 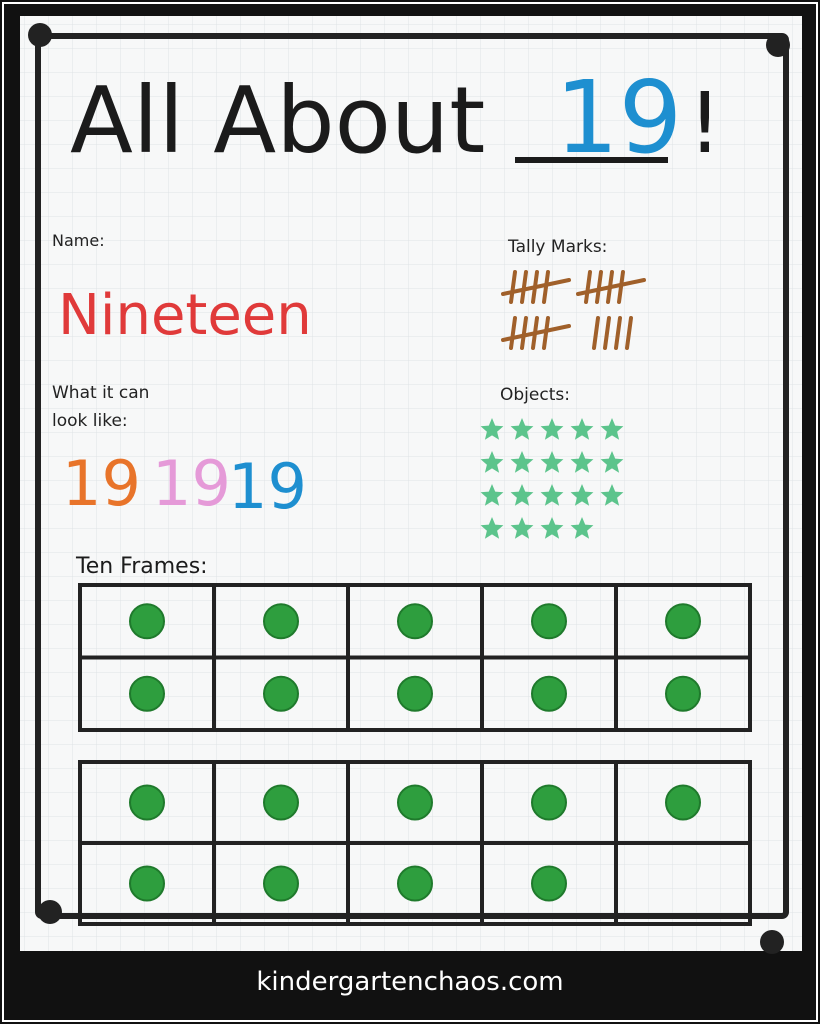 What do you see at coordinates (78, 240) in the screenshot?
I see `name-label: Name:` at bounding box center [78, 240].